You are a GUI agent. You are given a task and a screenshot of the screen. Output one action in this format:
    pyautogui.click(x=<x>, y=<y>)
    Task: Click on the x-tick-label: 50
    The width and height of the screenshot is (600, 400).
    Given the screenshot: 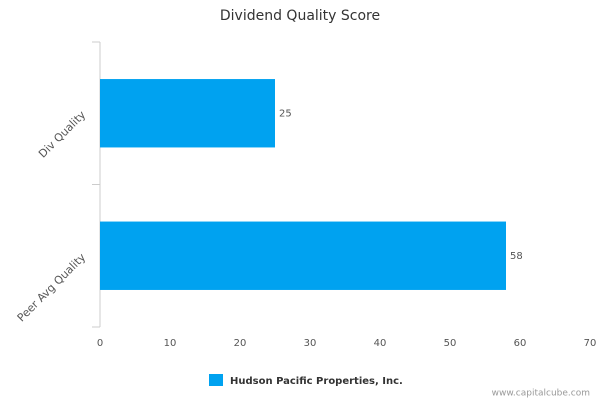 What is the action you would take?
    pyautogui.click(x=450, y=343)
    